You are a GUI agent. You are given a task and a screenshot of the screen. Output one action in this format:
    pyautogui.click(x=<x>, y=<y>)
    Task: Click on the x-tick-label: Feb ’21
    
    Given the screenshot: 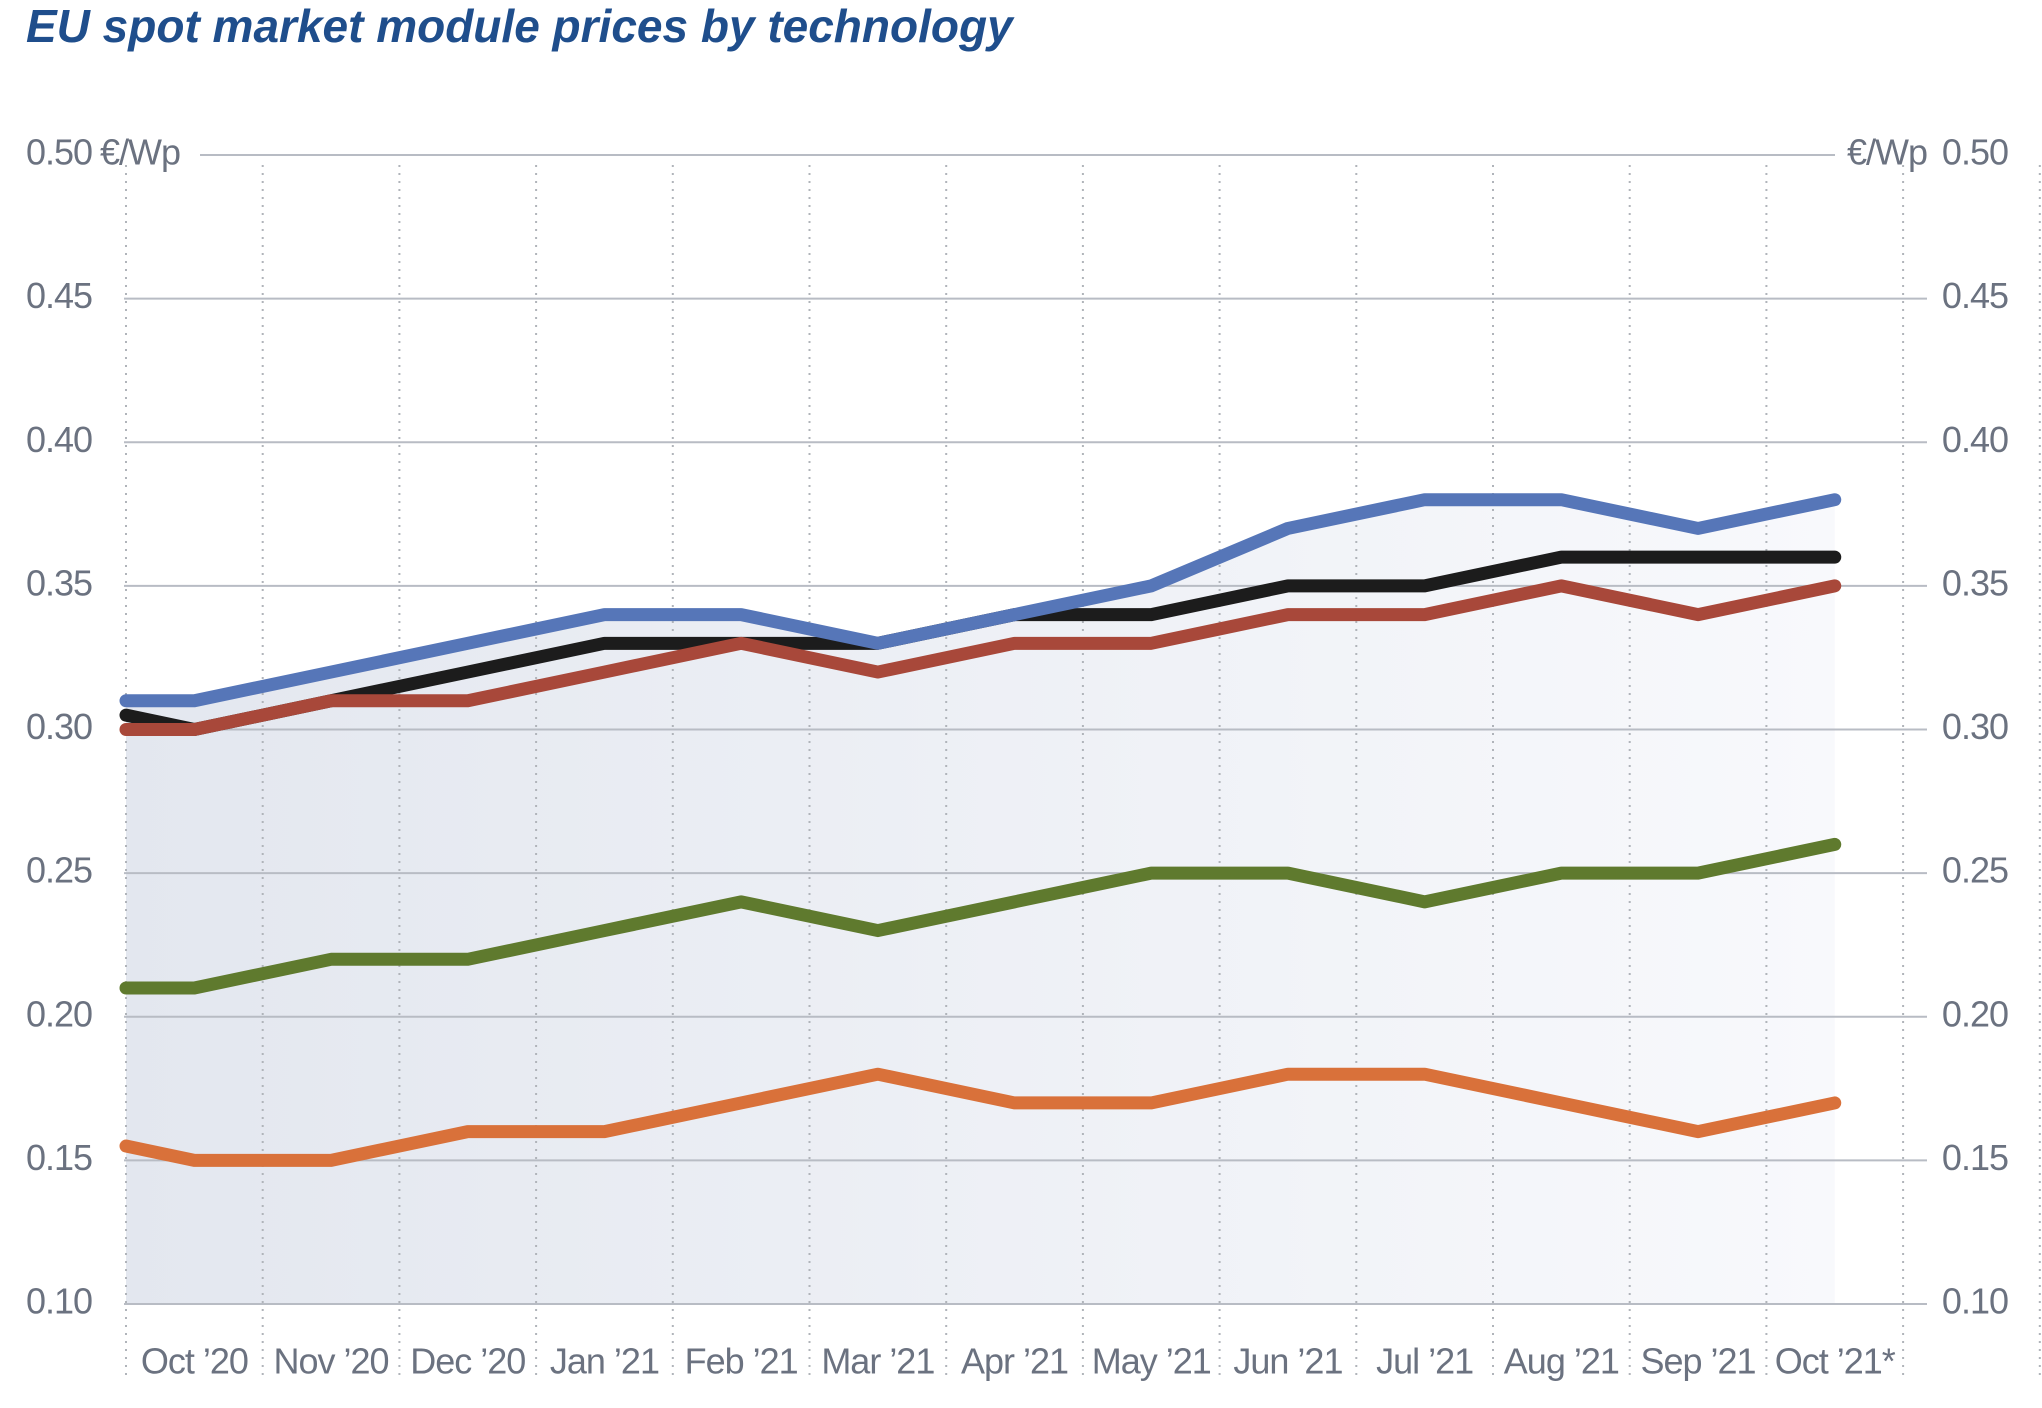 What is the action you would take?
    pyautogui.click(x=741, y=1361)
    